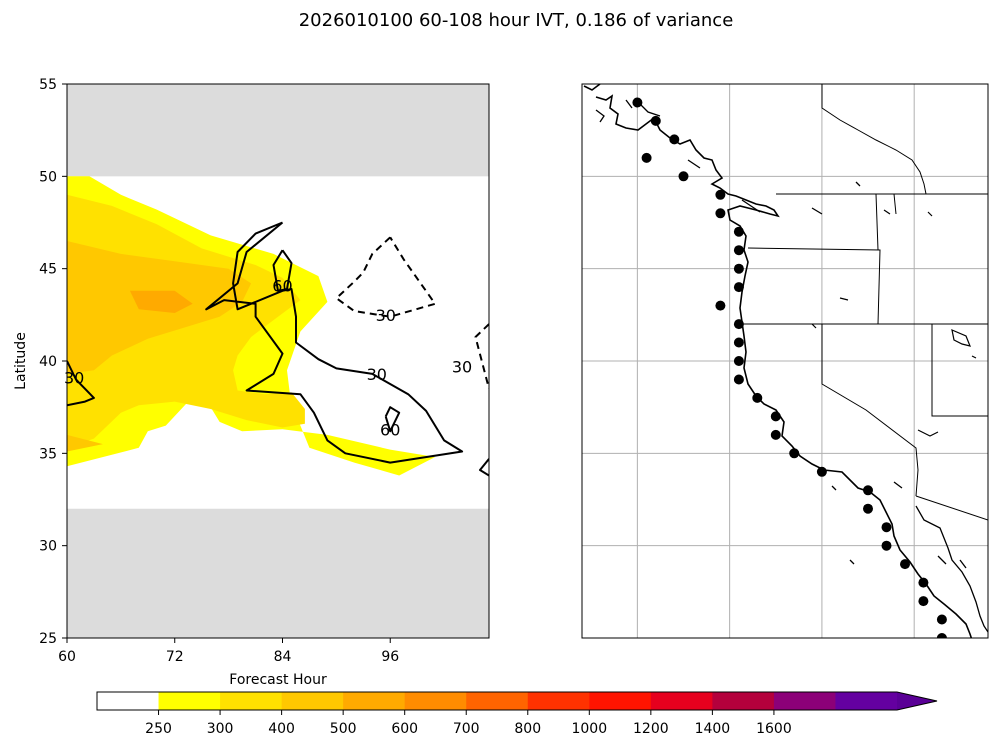  I want to click on x-axis-ticks: 60 72 84 96, so click(228, 651).